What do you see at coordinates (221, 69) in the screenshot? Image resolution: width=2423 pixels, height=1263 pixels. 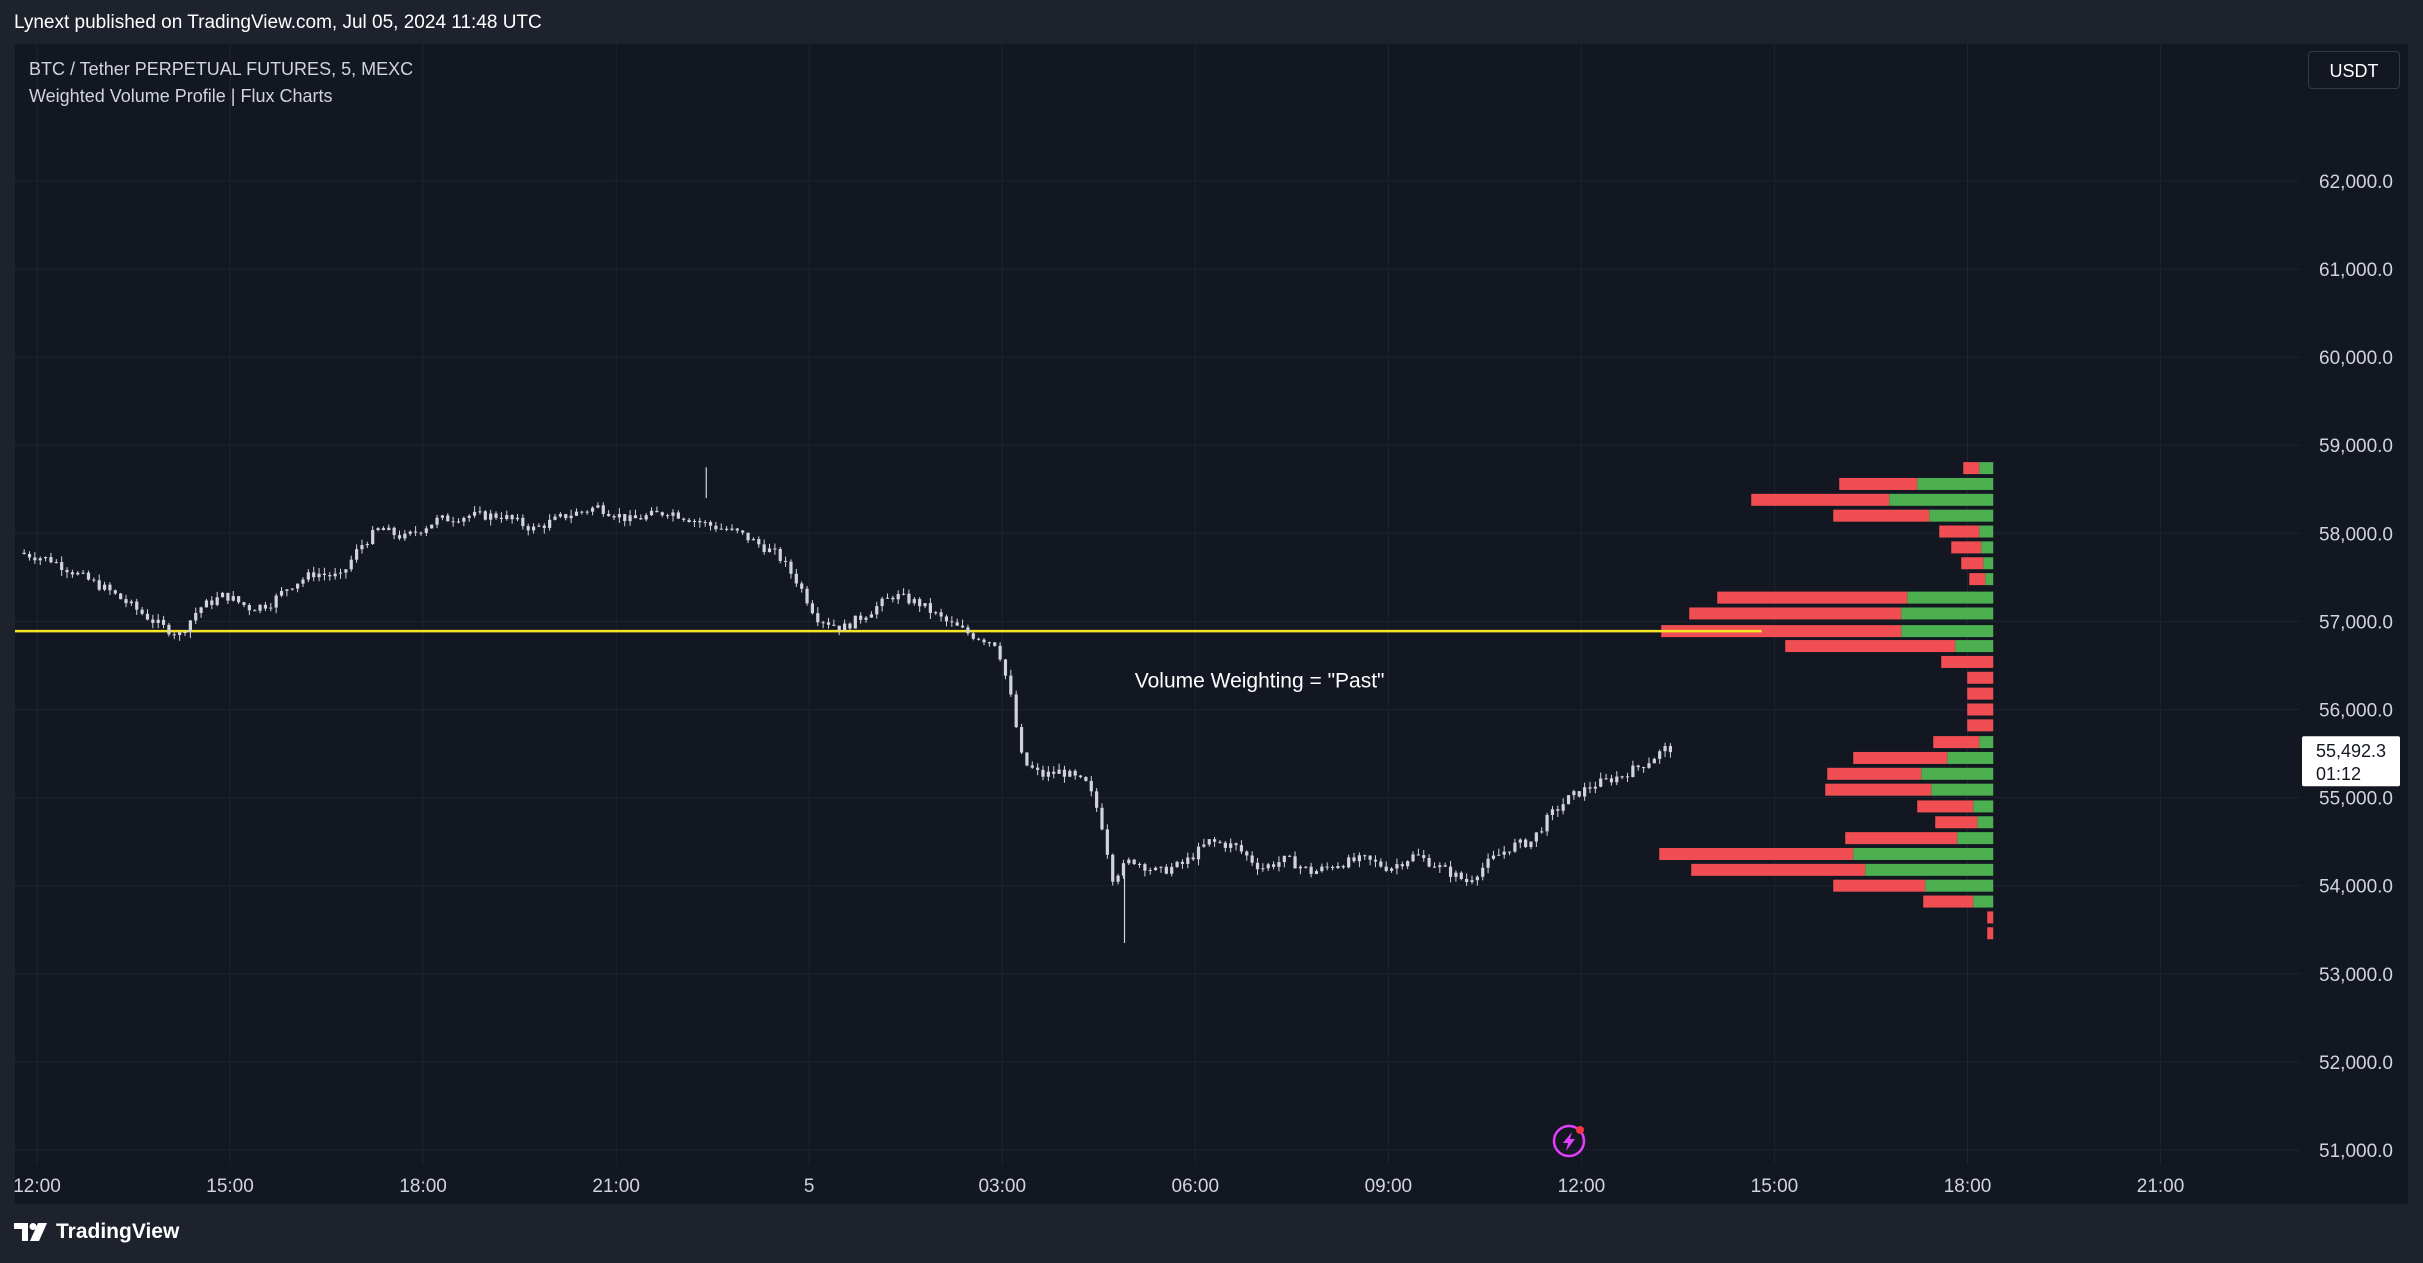 I see `symbol-title: BTC / Tether PERPETUAL FUTURES, 5, MEXC` at bounding box center [221, 69].